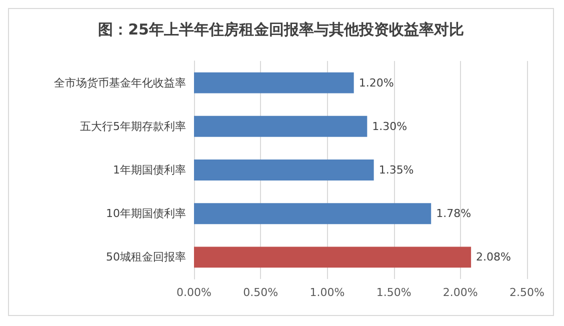  Describe the element at coordinates (146, 257) in the screenshot. I see `y-tick-label: 50城租金回报率` at that location.